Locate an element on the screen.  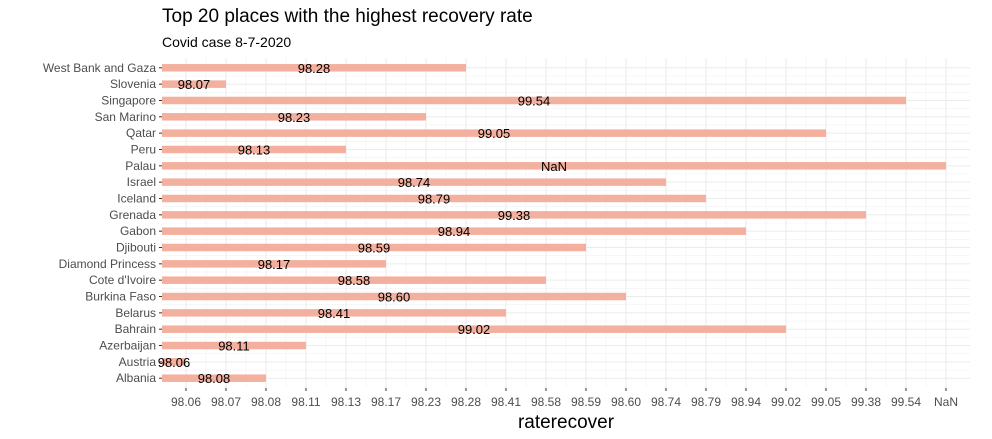
x-tick-label: 98.59 is located at coordinates (586, 402).